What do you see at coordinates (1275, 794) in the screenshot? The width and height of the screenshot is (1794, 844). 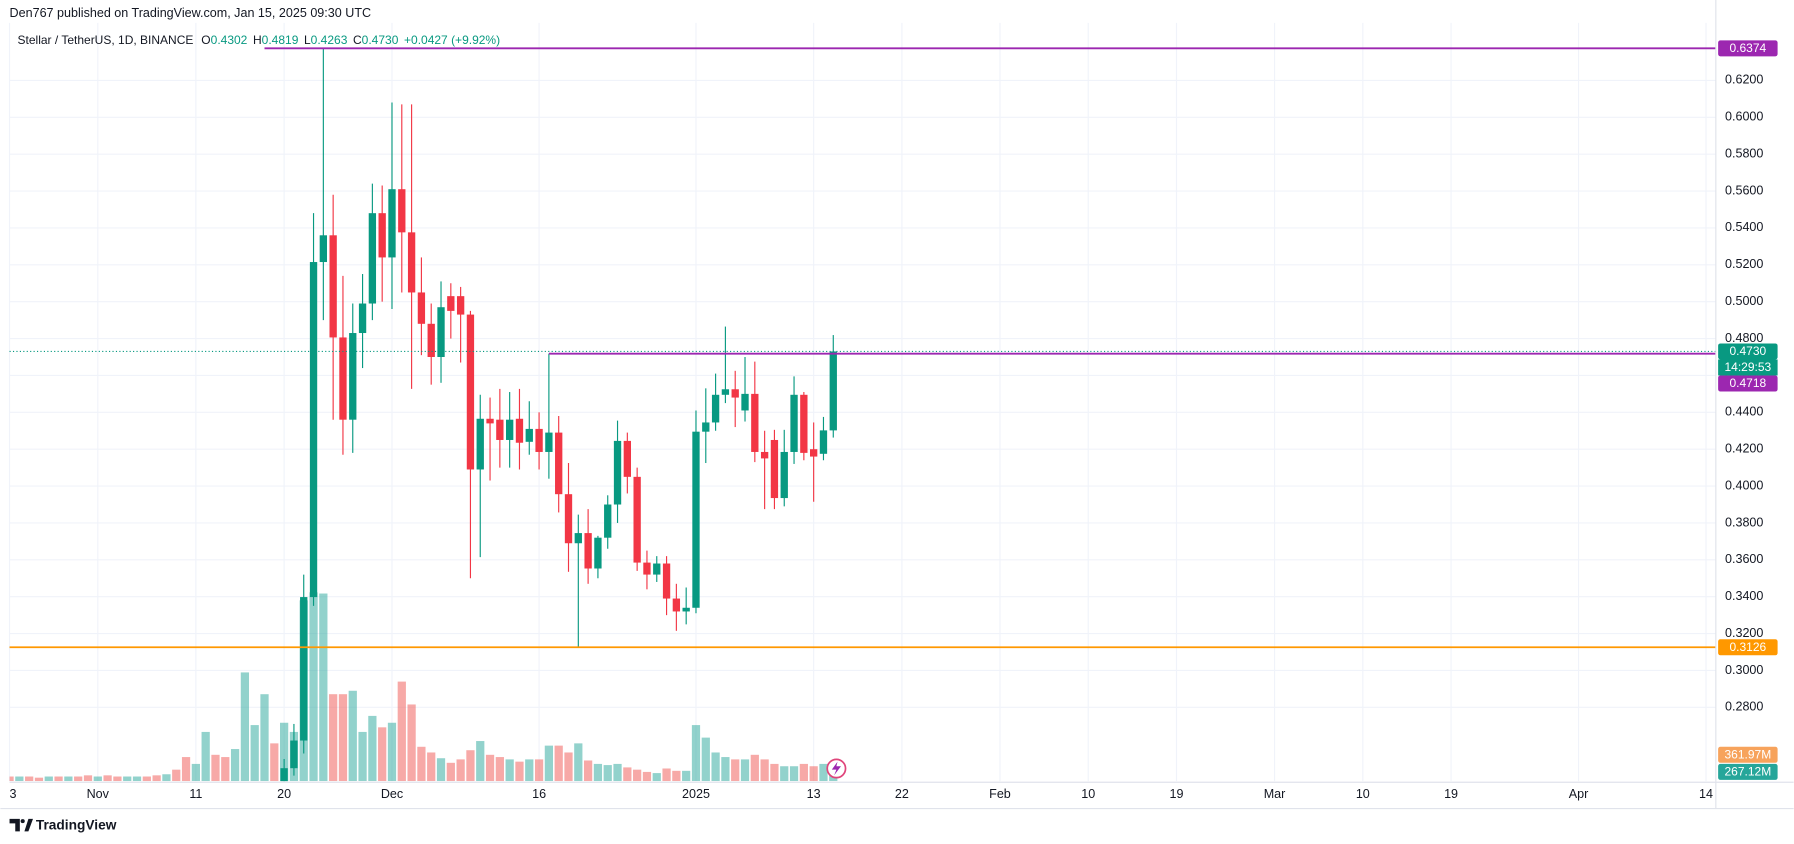 I see `x-tick-label: Mar` at bounding box center [1275, 794].